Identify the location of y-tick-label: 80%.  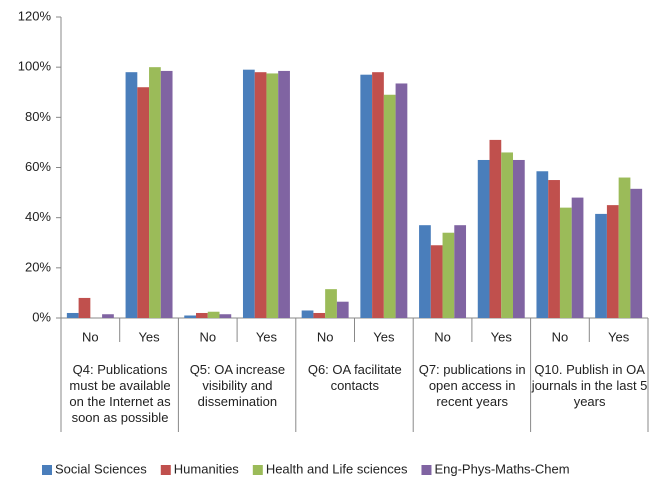
(38, 116).